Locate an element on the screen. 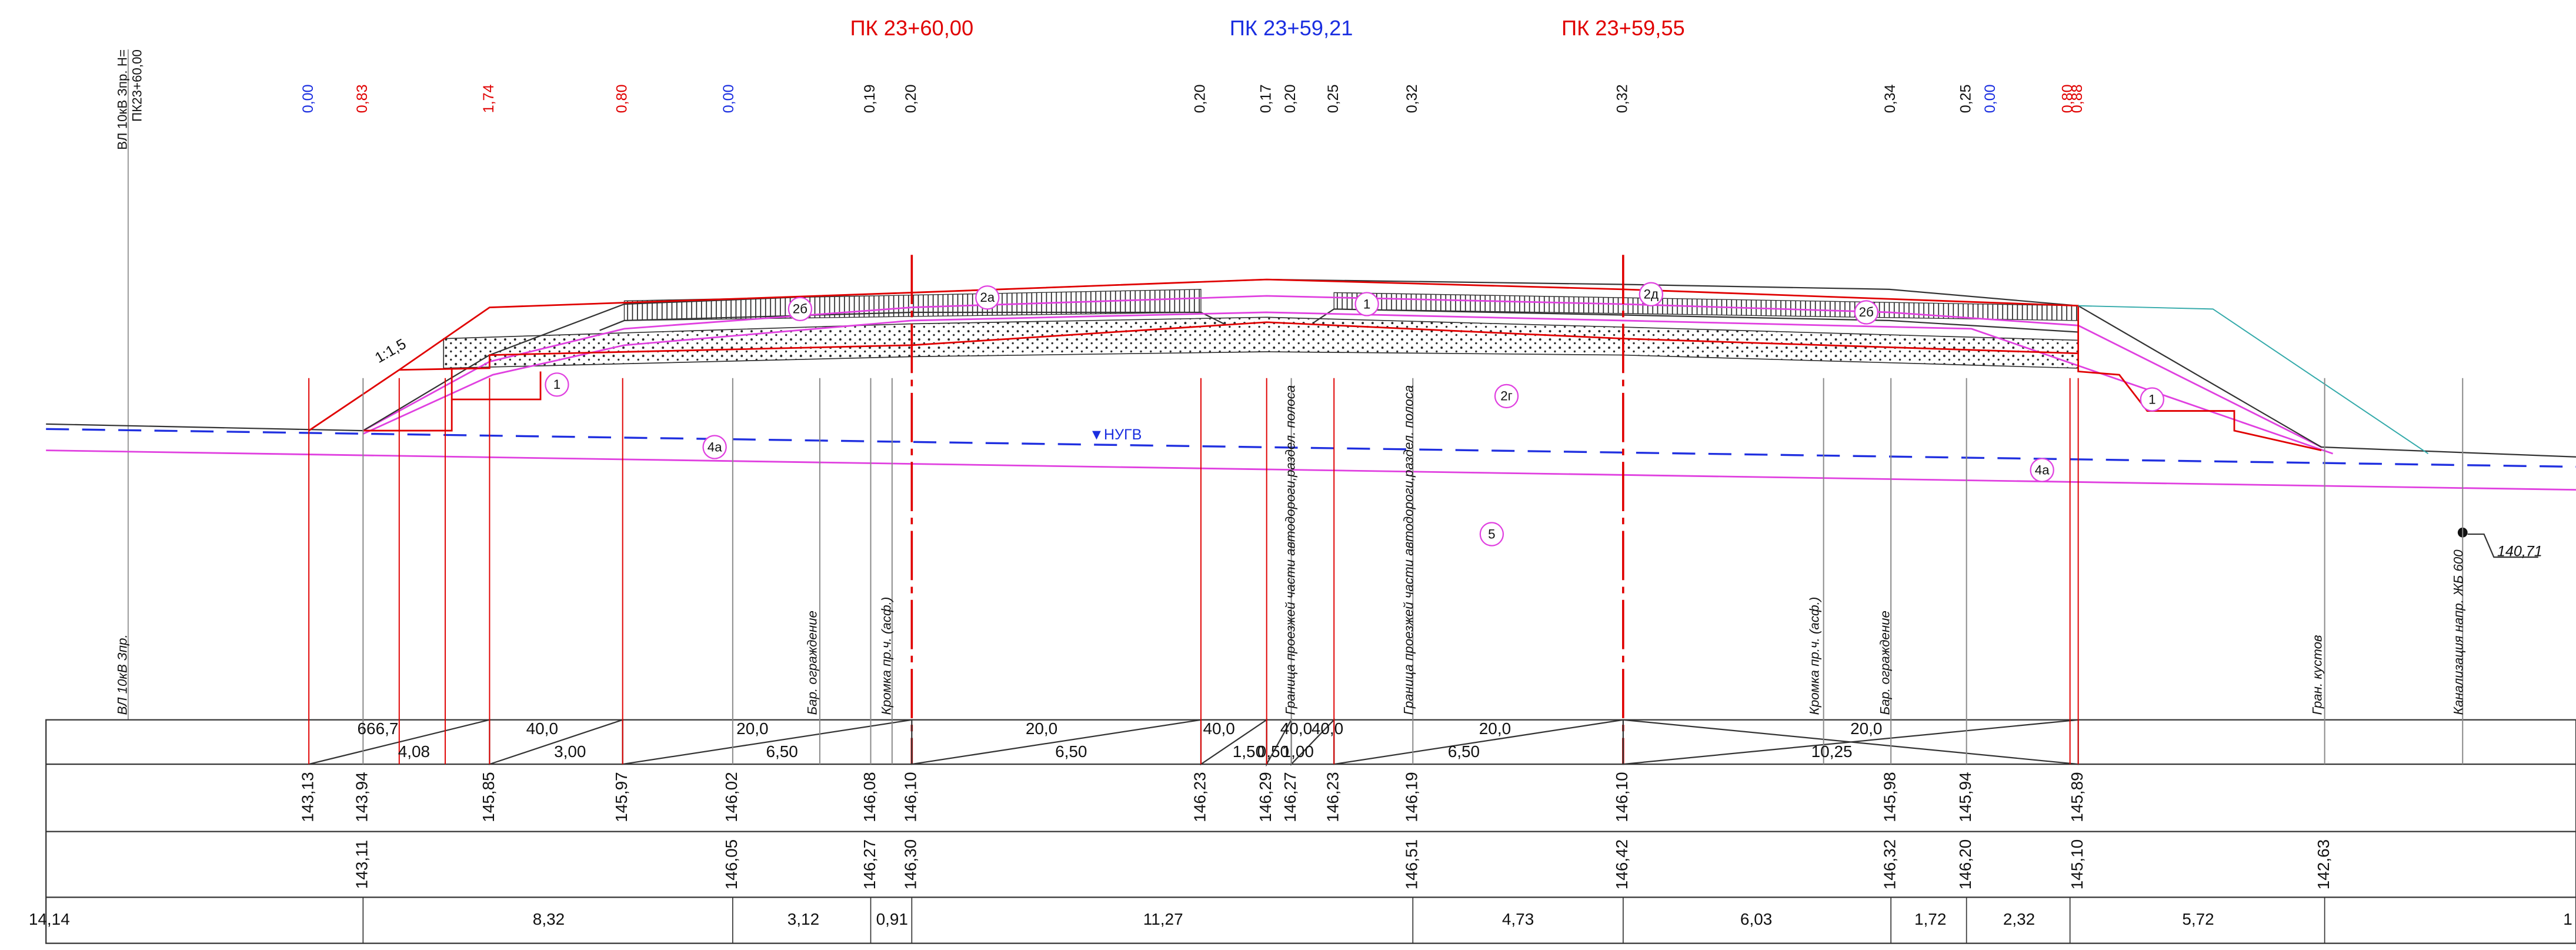 The height and width of the screenshot is (950, 2576). design-elevation: 146,02 is located at coordinates (731, 797).